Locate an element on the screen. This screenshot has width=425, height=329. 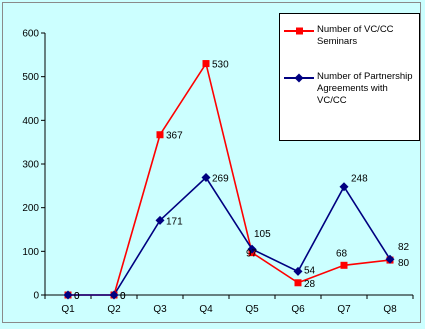
data-label: 171 is located at coordinates (174, 221).